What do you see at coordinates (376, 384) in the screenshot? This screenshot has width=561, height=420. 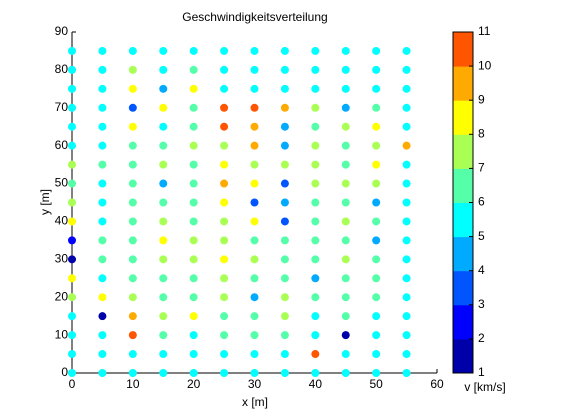 I see `x-tick-label: 50` at bounding box center [376, 384].